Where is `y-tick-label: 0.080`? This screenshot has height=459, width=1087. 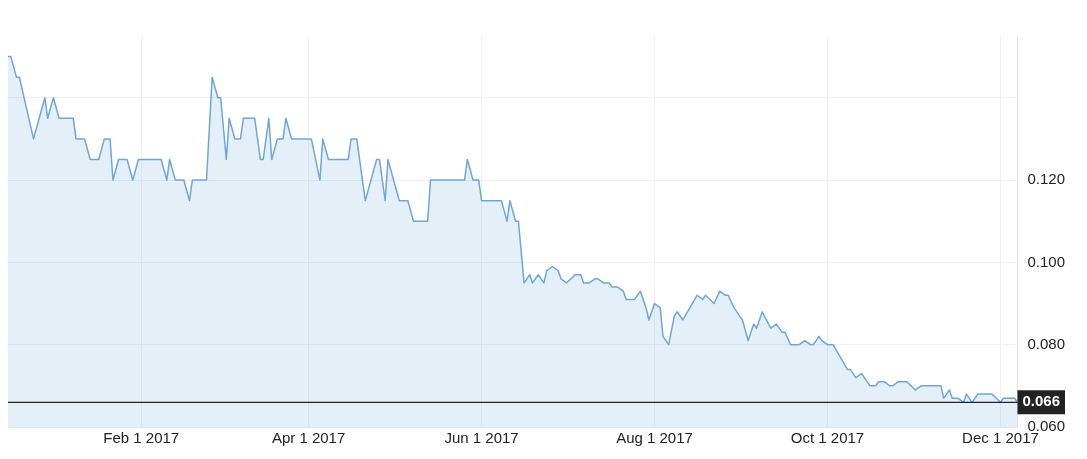 y-tick-label: 0.080 is located at coordinates (1046, 343).